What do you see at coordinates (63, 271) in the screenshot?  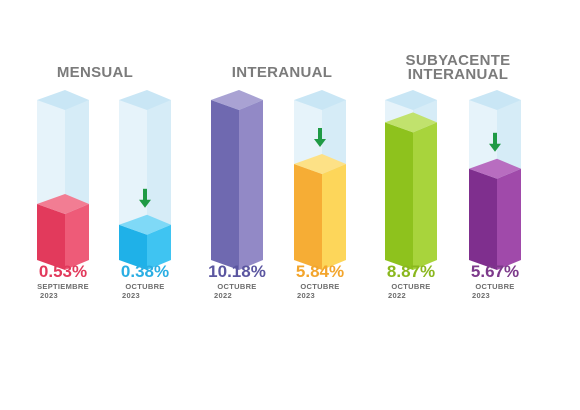 I see `value-label-0: 0.53%` at bounding box center [63, 271].